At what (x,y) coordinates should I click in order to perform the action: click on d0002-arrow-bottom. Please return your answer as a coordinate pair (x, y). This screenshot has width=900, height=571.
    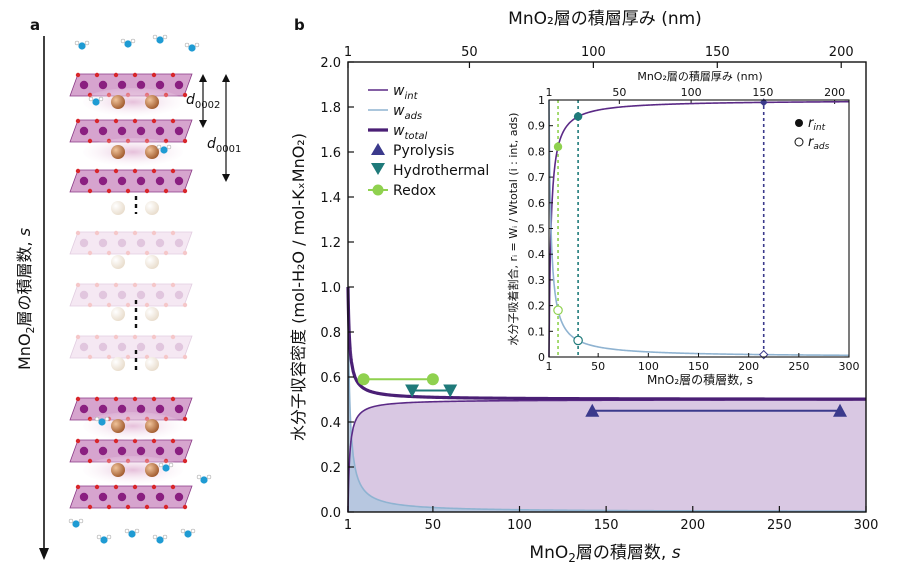
    Looking at the image, I should click on (203, 124).